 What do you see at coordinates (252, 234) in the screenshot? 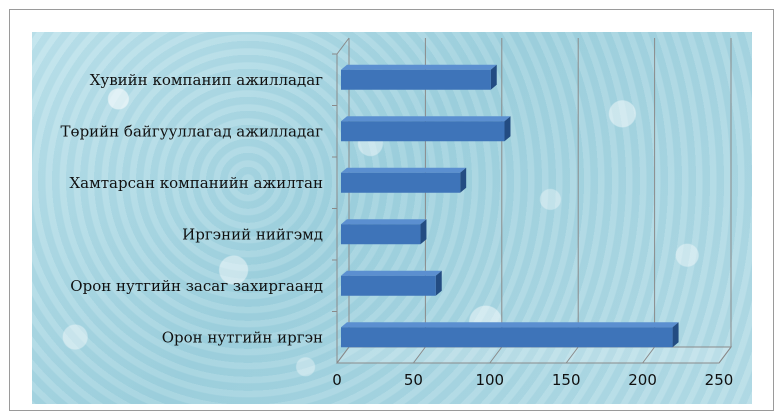
I see `category-label: Иргэний нийгэмд` at bounding box center [252, 234].